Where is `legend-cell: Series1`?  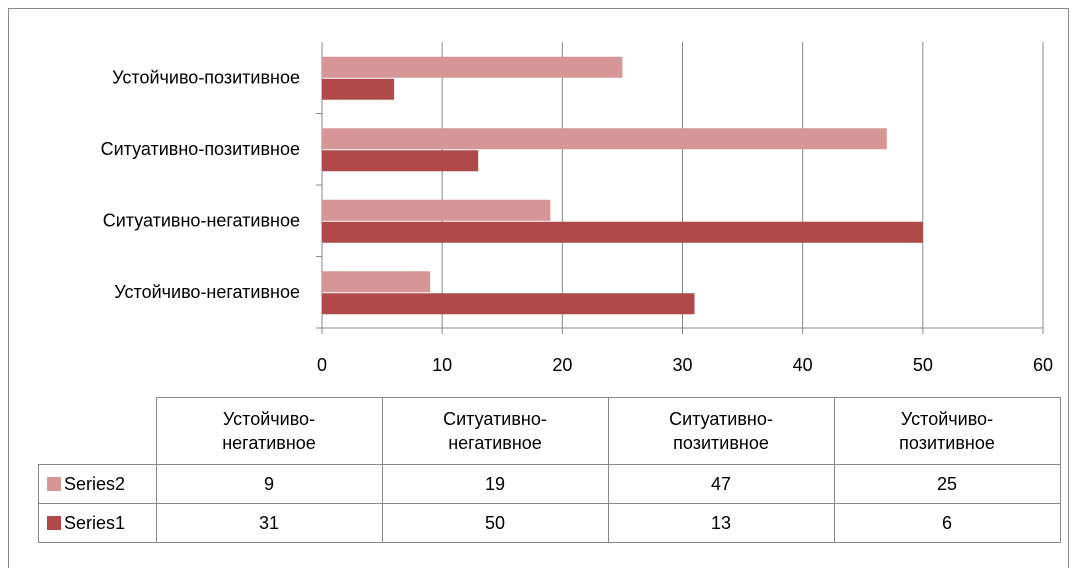
legend-cell: Series1 is located at coordinates (97, 523).